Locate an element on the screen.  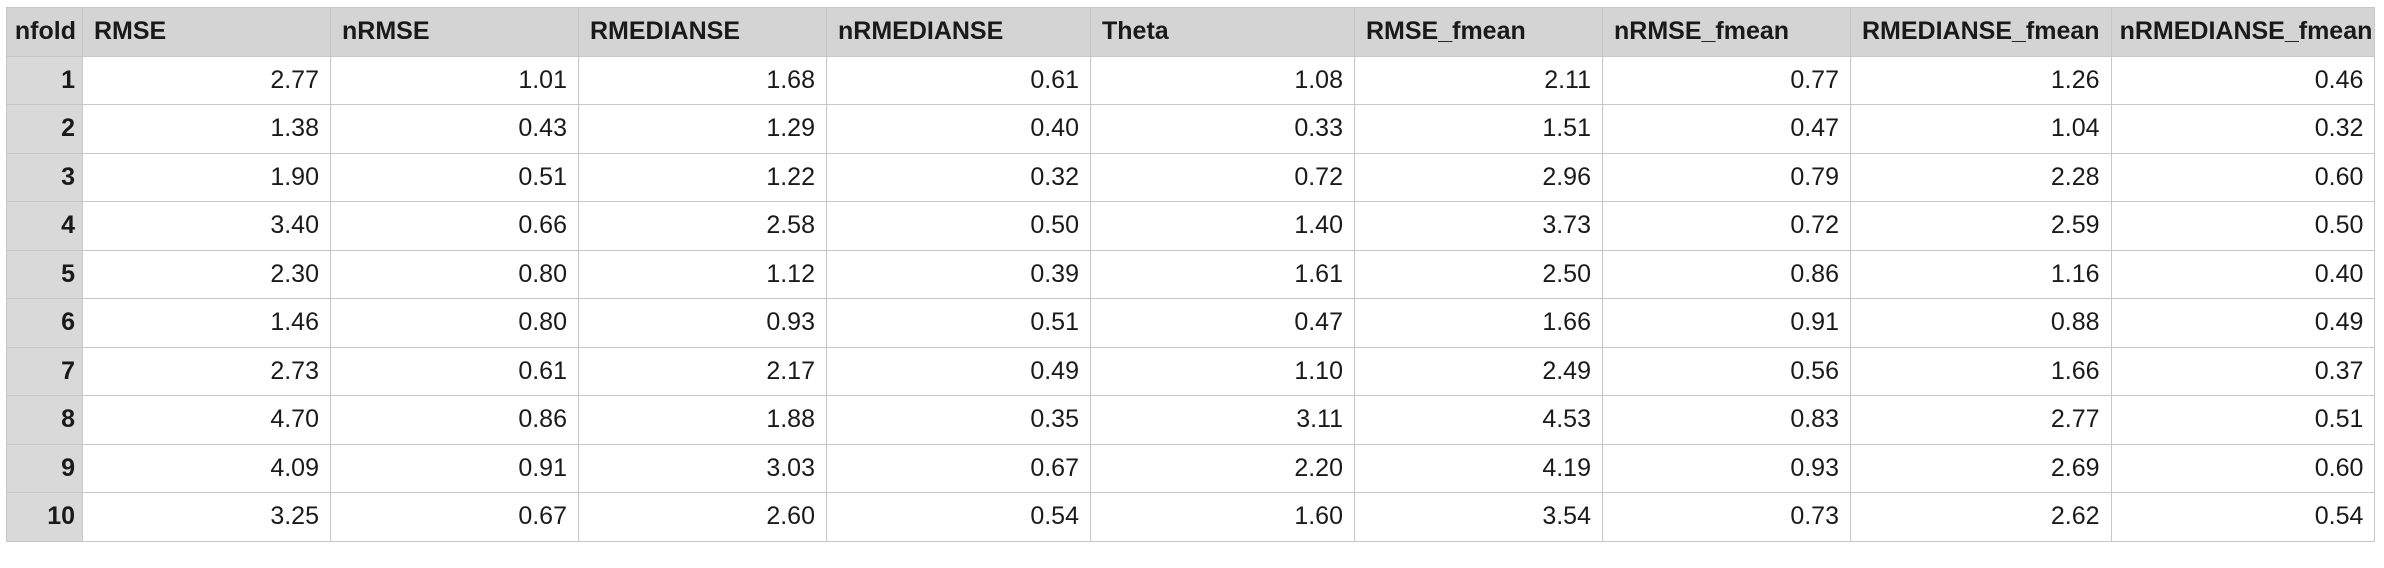
data-cell: 0.37 is located at coordinates (2243, 371).